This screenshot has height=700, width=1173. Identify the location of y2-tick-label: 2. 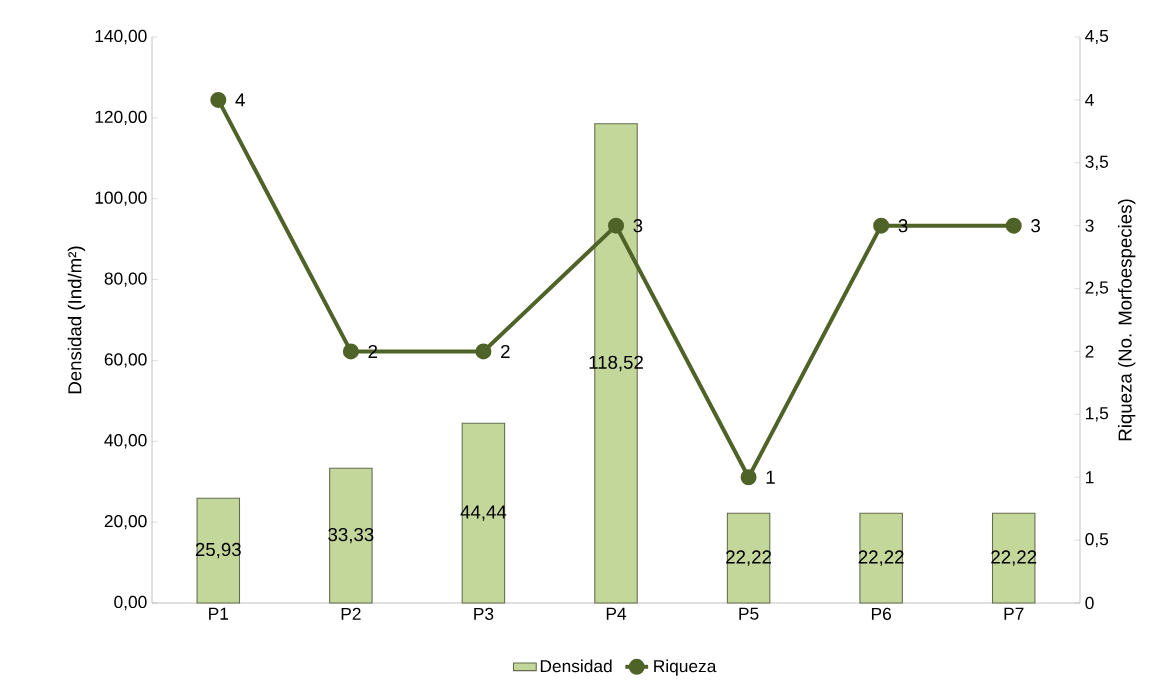
(1089, 351).